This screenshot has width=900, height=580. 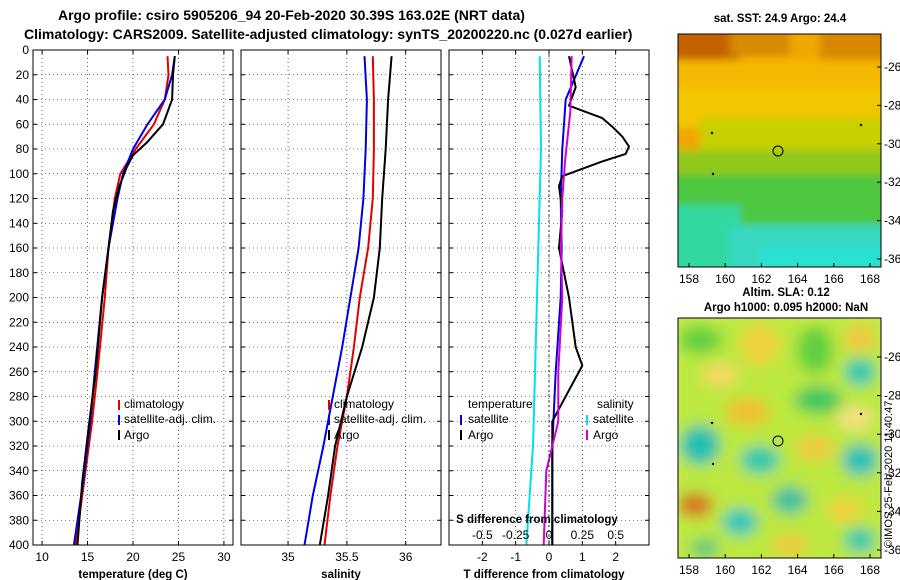 I want to click on y-tick-label: 360, so click(x=19, y=496).